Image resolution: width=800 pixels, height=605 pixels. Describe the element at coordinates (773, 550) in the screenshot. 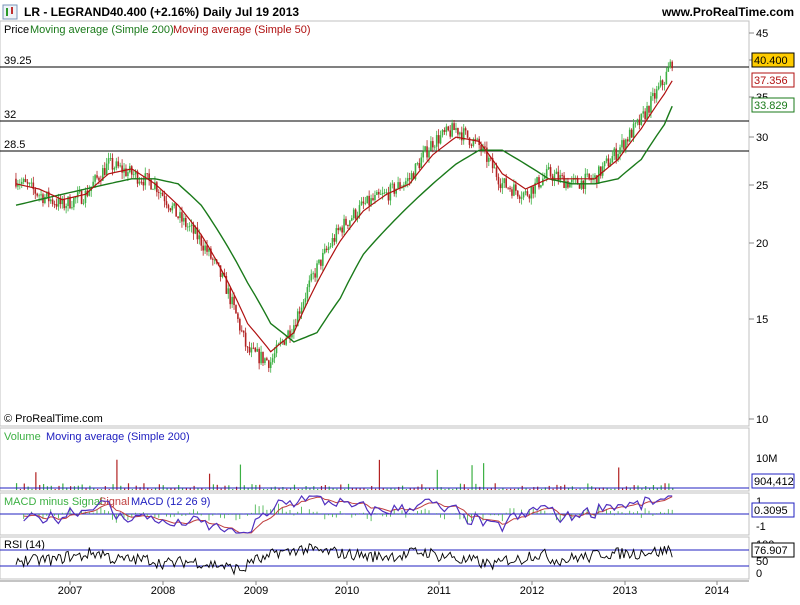

I see `rsi-badge` at that location.